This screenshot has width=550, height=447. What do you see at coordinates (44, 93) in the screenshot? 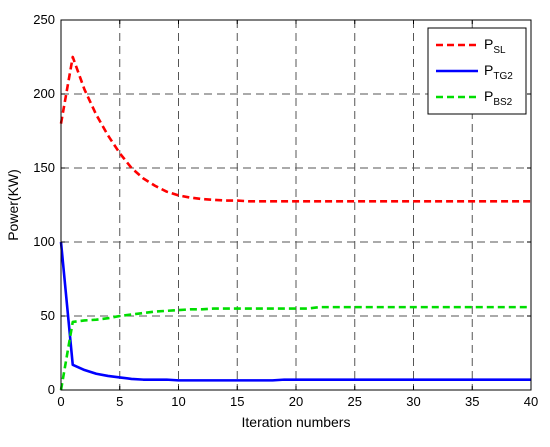
I see `y-tick-label: 200` at bounding box center [44, 93].